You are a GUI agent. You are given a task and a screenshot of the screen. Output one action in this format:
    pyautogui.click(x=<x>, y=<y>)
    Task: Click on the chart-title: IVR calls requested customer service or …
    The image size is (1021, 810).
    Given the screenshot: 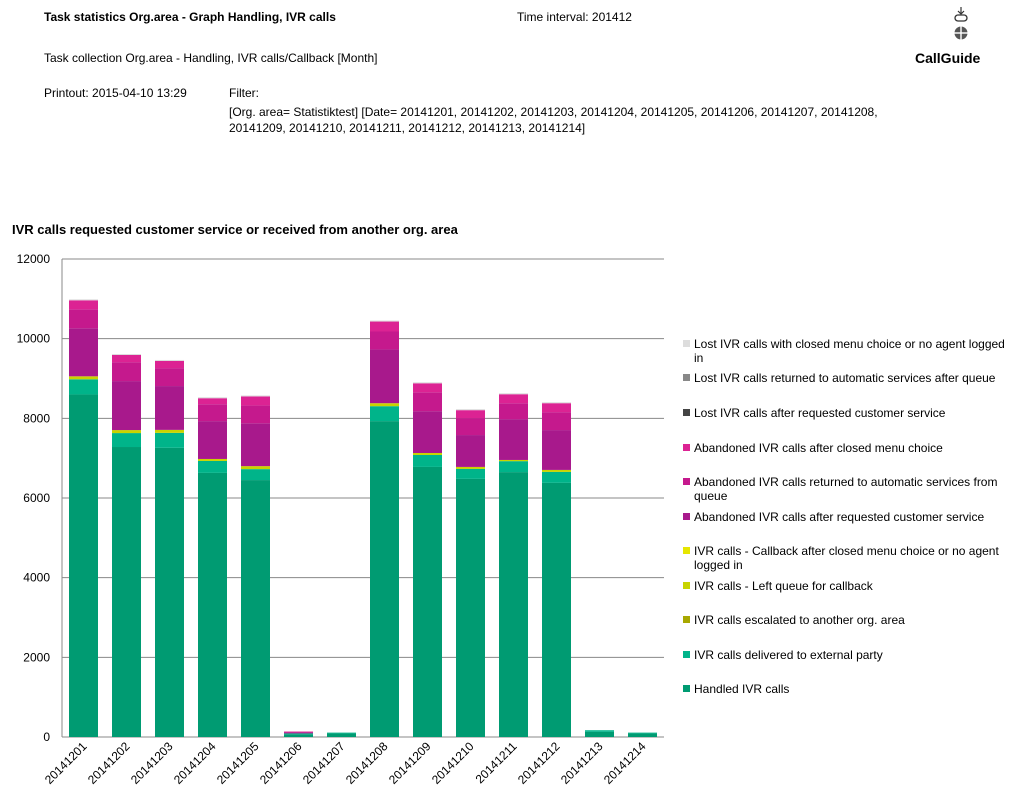 What is the action you would take?
    pyautogui.click(x=235, y=229)
    